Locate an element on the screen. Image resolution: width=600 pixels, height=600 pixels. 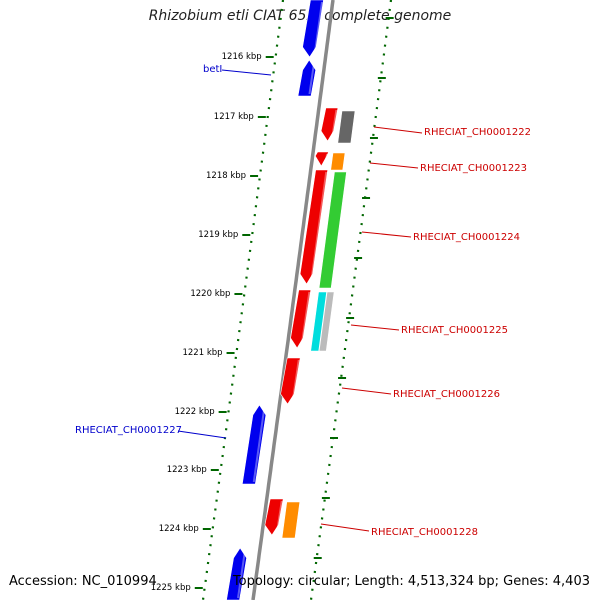
gene-label: RHECIAT_CH0001224 is located at coordinates (466, 237).